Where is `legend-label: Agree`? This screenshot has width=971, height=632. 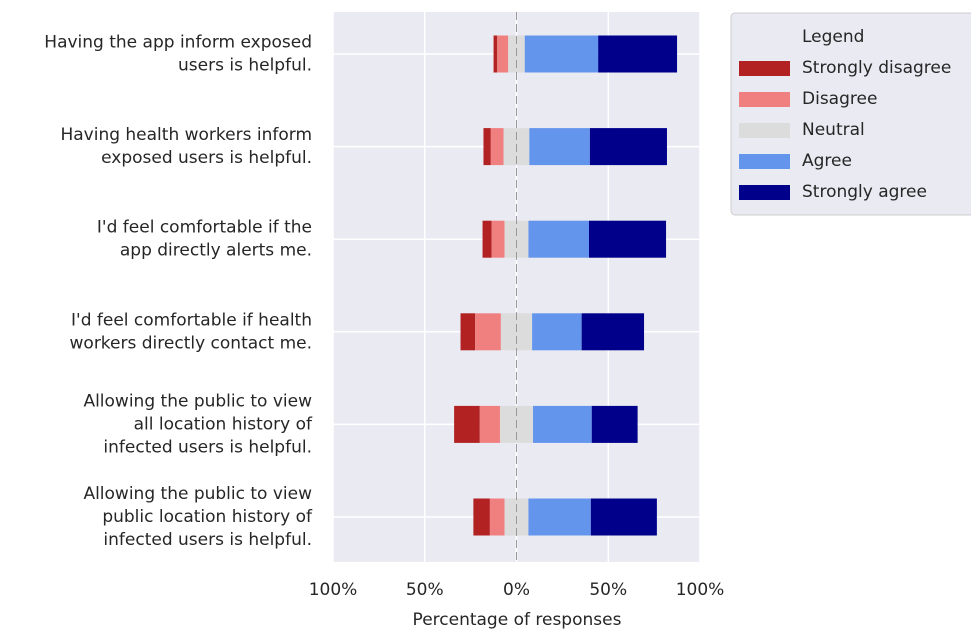 legend-label: Agree is located at coordinates (827, 161).